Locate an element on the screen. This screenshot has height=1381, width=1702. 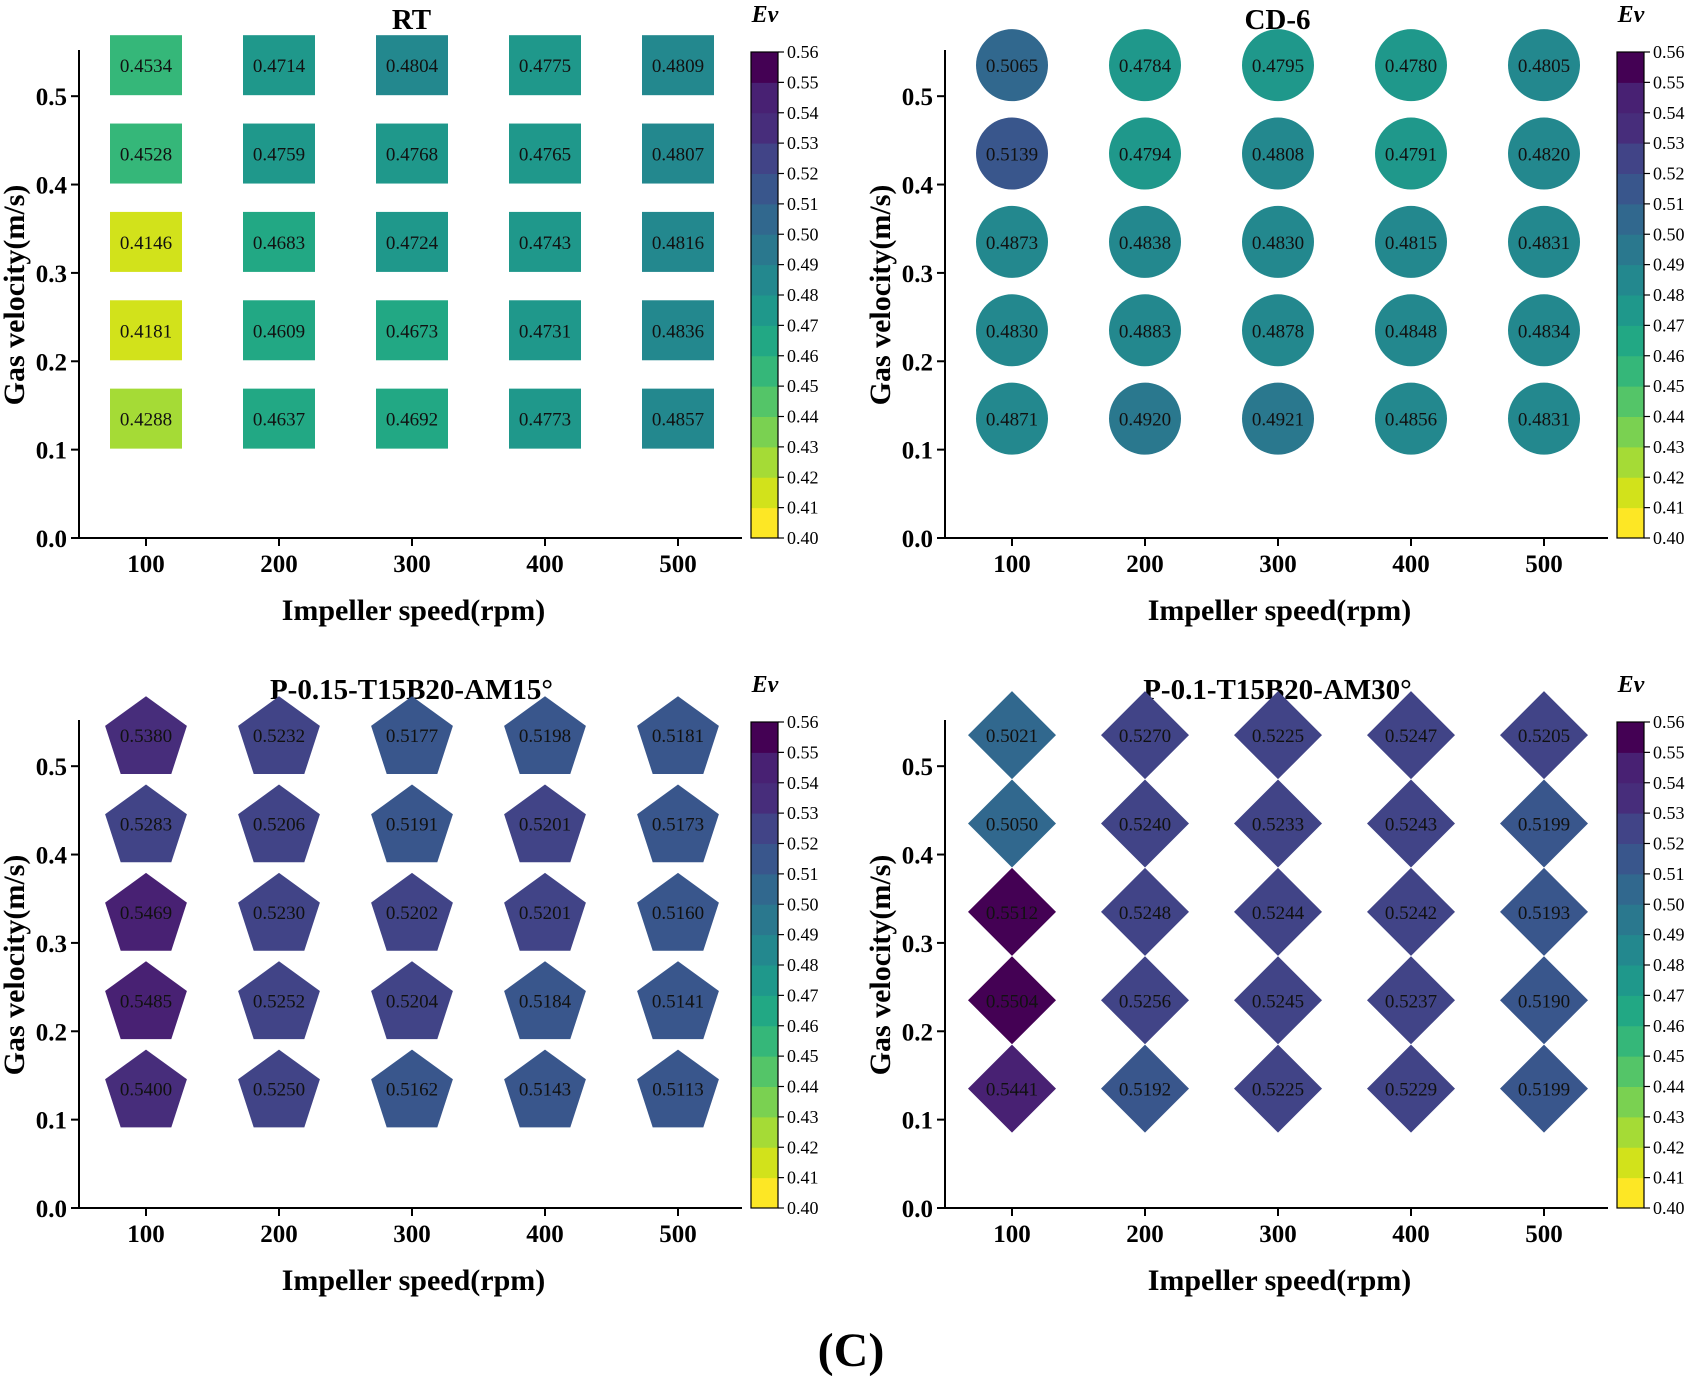
data-value-label: 0.4830 is located at coordinates (1278, 243).